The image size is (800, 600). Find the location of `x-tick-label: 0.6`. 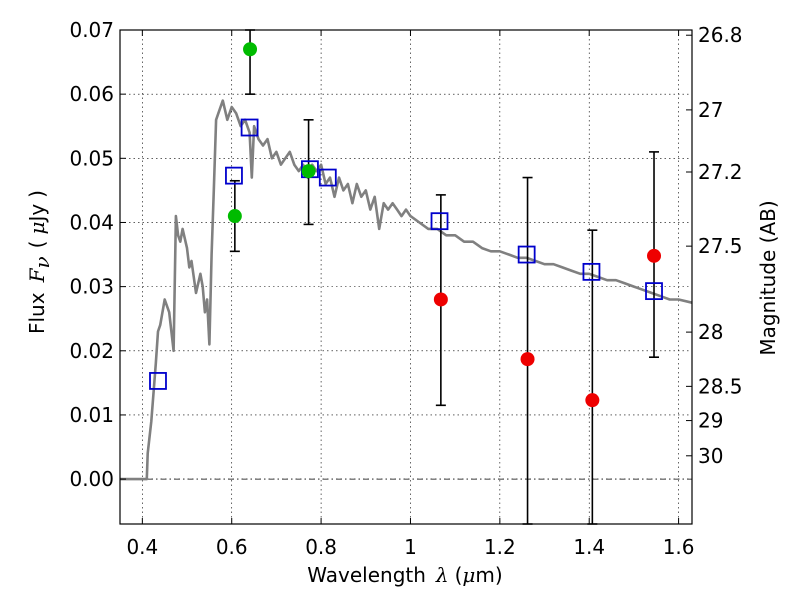

x-tick-label: 0.6 is located at coordinates (232, 547).